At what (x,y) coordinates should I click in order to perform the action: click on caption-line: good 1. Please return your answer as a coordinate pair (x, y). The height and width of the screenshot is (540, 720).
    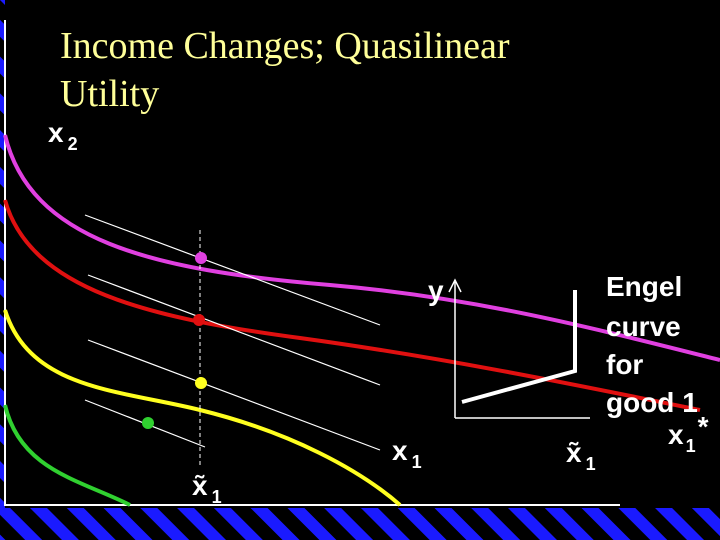
    Looking at the image, I should click on (652, 402).